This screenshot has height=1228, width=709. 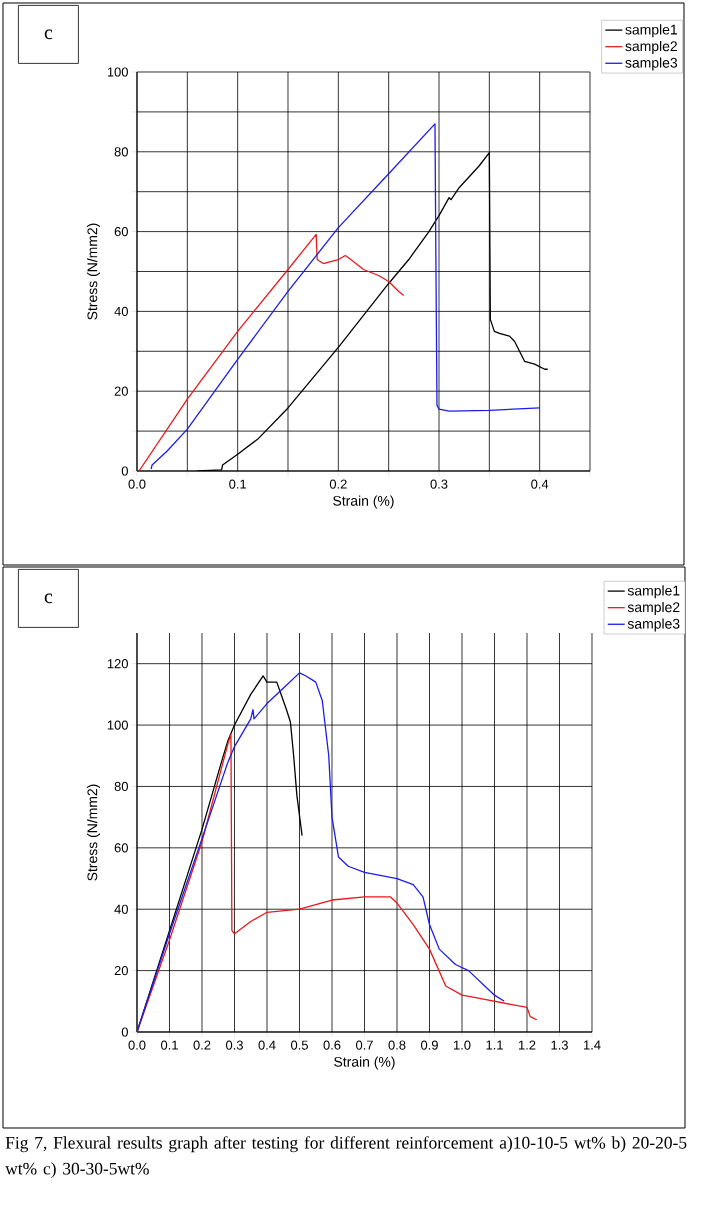 What do you see at coordinates (117, 664) in the screenshot?
I see `y-tick-label: 120` at bounding box center [117, 664].